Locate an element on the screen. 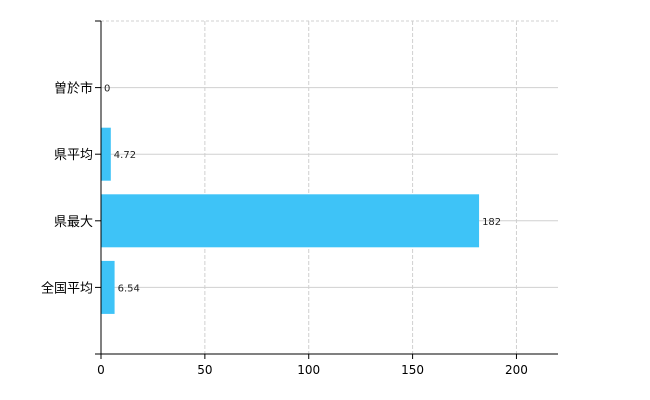 The width and height of the screenshot is (650, 400). x-tick-label: 100 is located at coordinates (308, 370).